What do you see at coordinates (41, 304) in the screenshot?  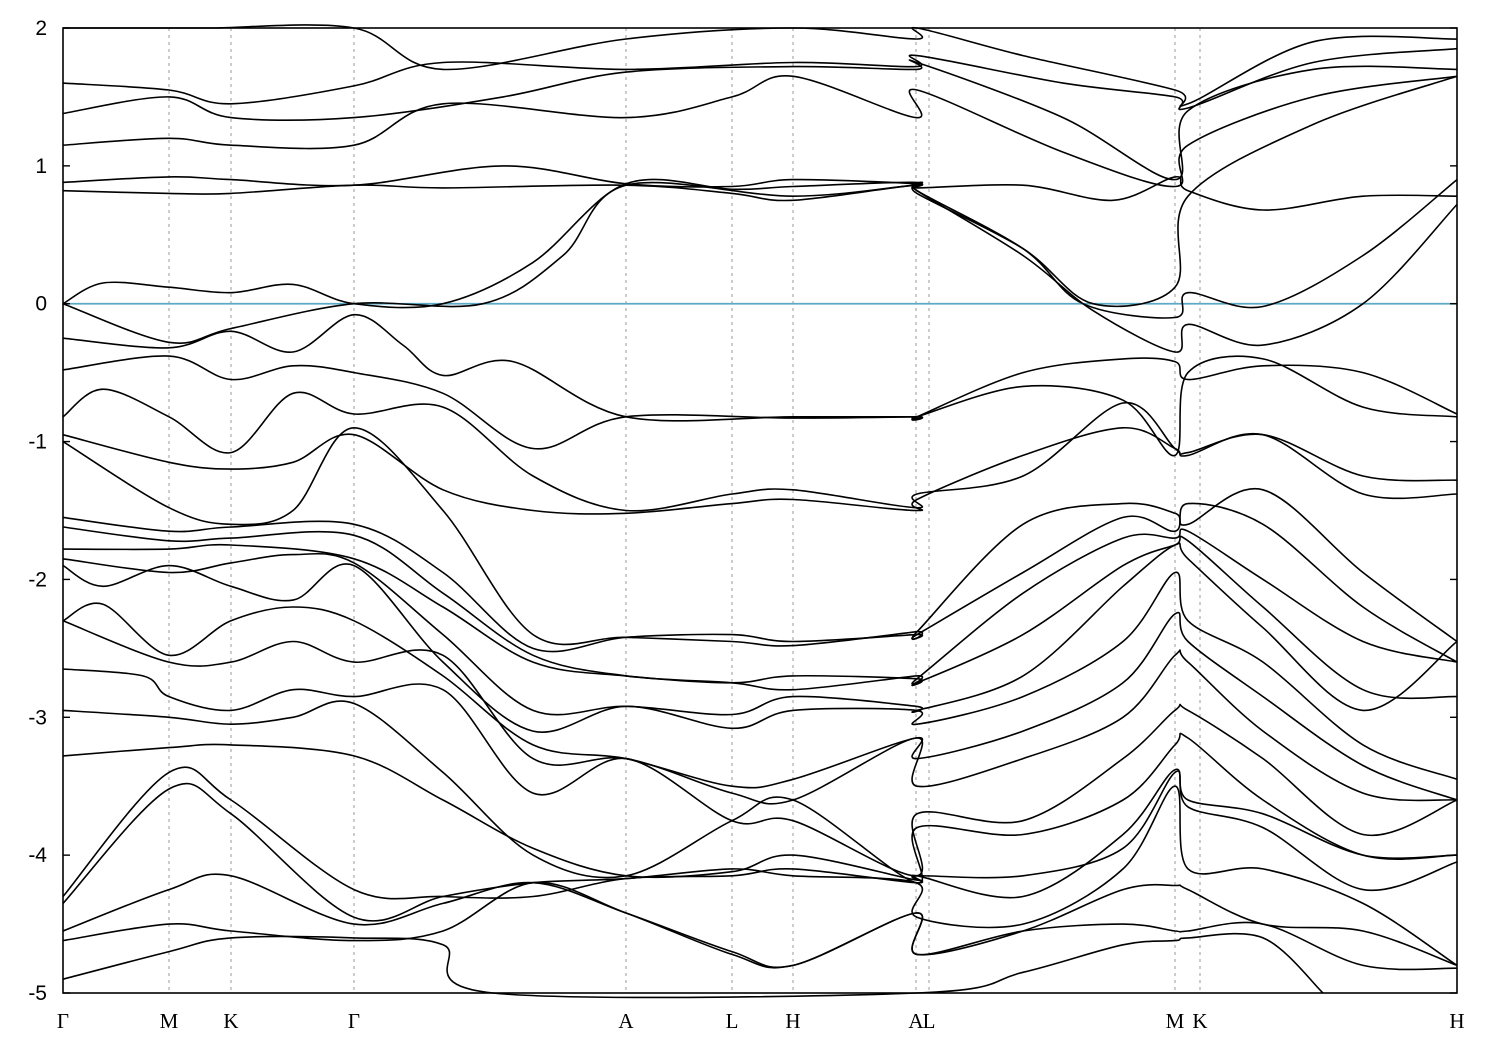 I see `y-tick-label: 0` at bounding box center [41, 304].